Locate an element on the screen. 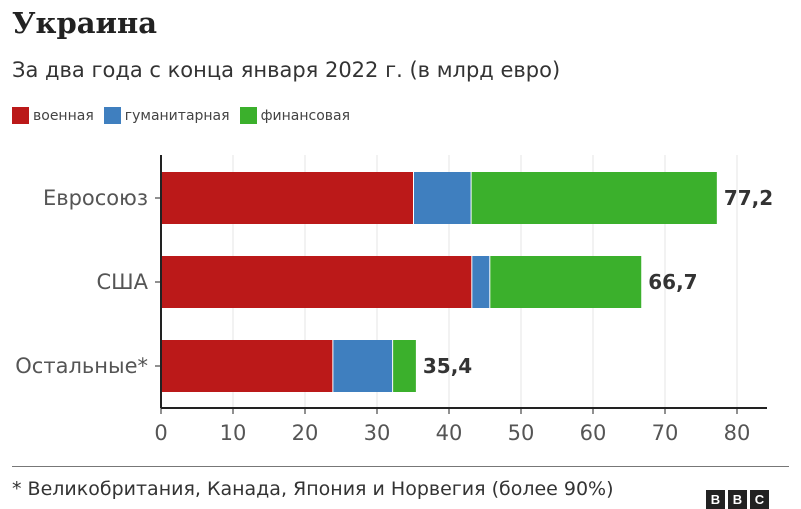 The width and height of the screenshot is (801, 509). x-tick-label: 40 is located at coordinates (449, 433).